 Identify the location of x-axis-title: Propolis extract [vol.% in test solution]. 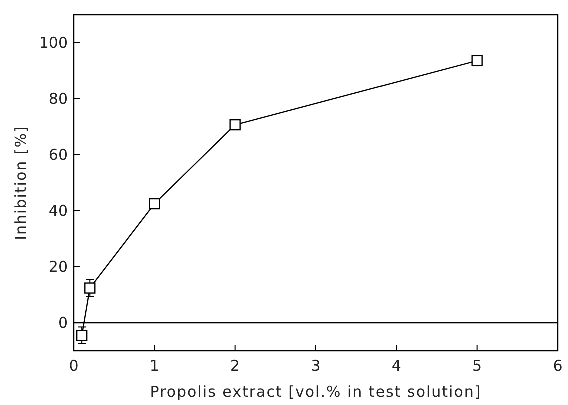
(316, 392).